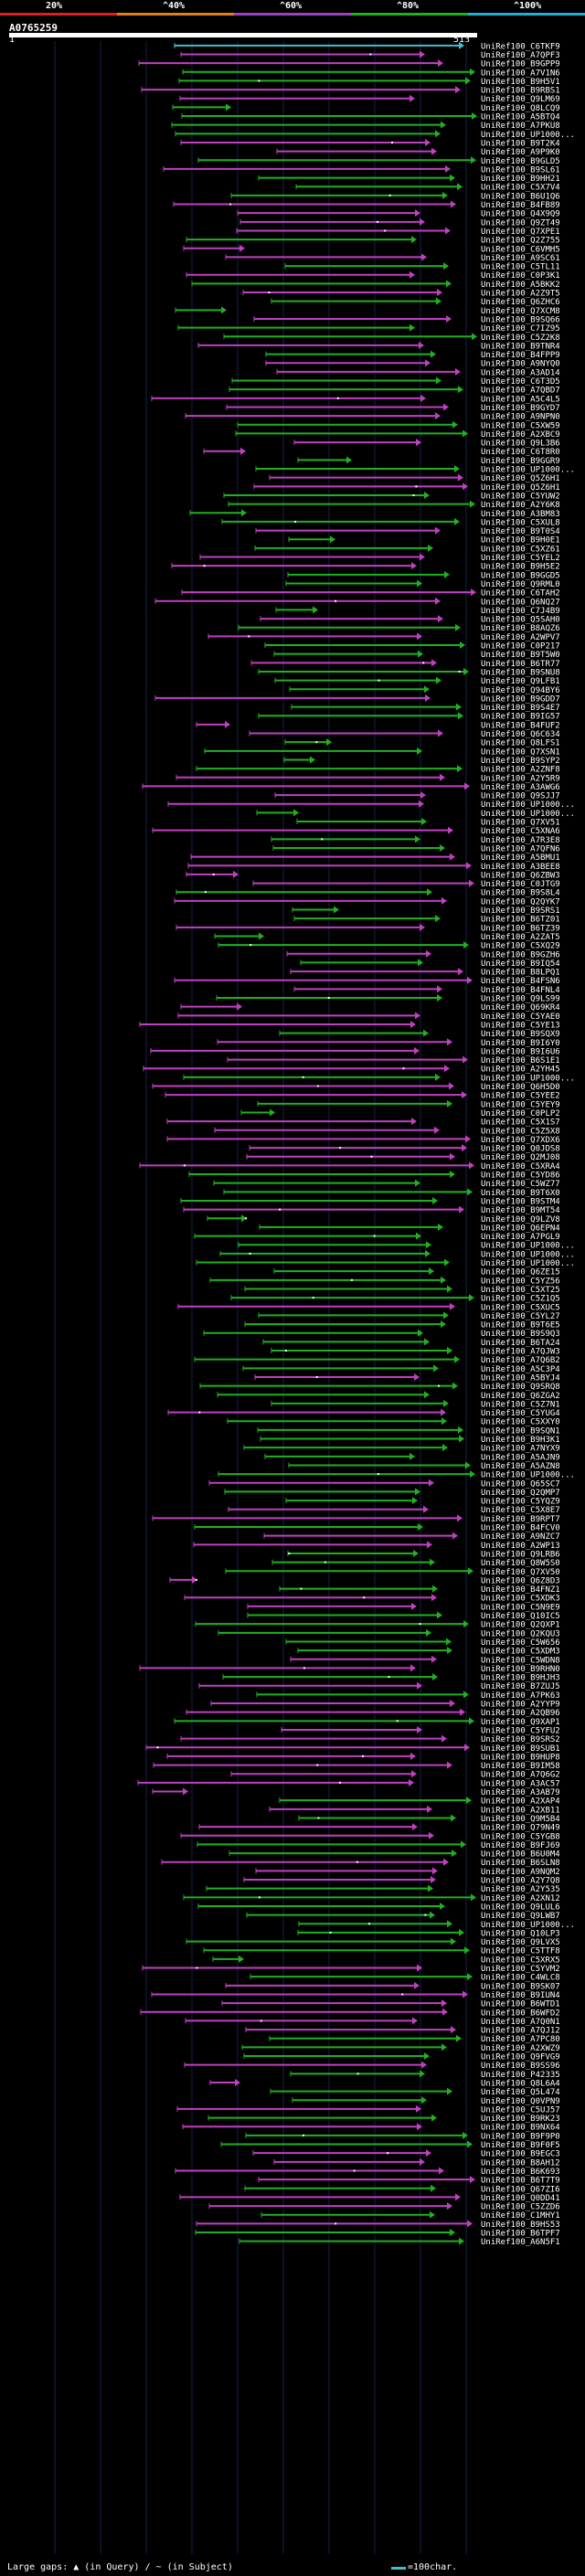  Describe the element at coordinates (520, 1625) in the screenshot. I see `hit-label: UniRef100_Q2QXP1` at that location.